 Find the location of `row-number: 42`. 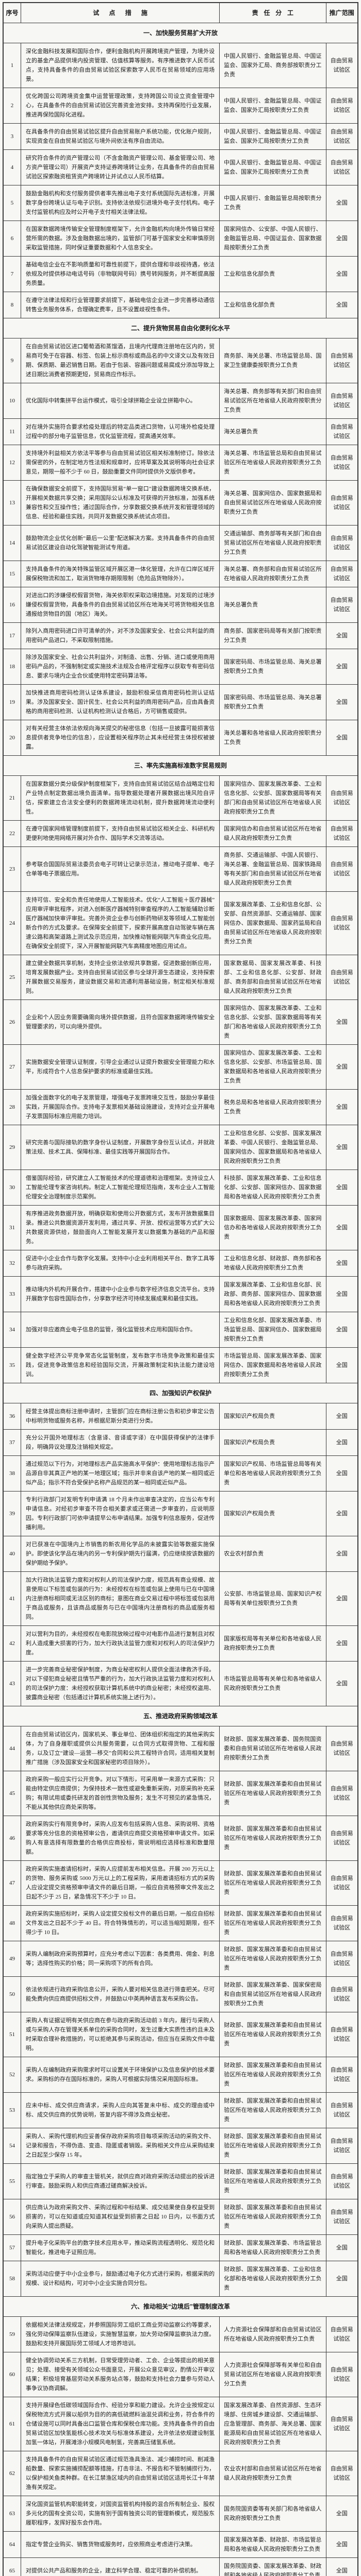

row-number: 42 is located at coordinates (12, 1644).